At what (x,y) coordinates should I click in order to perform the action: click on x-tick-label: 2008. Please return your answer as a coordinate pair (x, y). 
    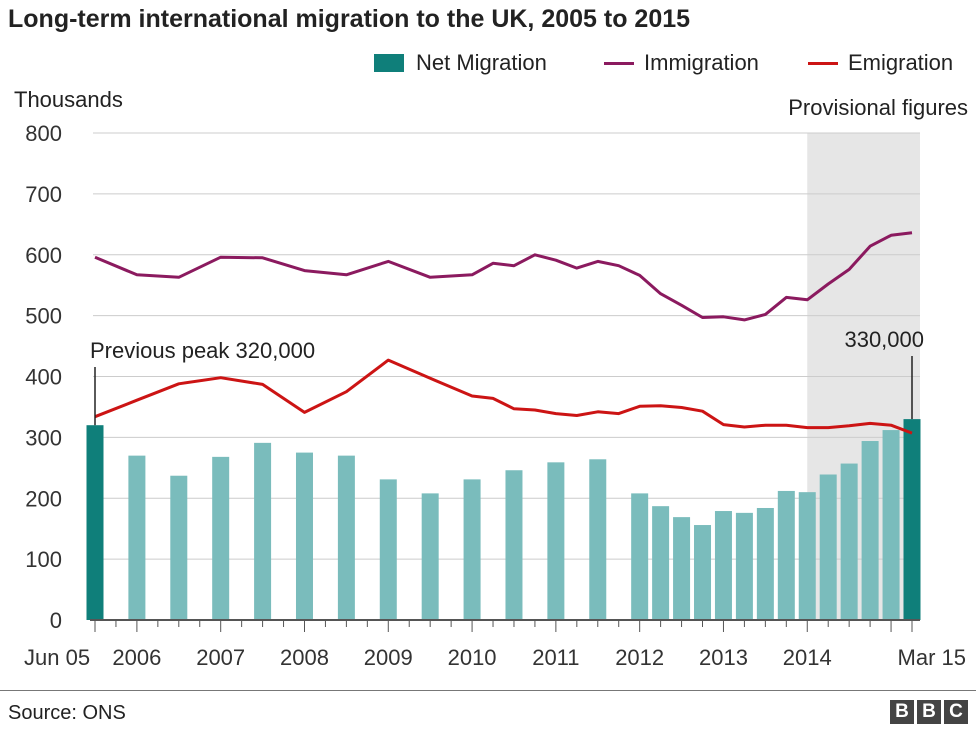
    Looking at the image, I should click on (304, 657).